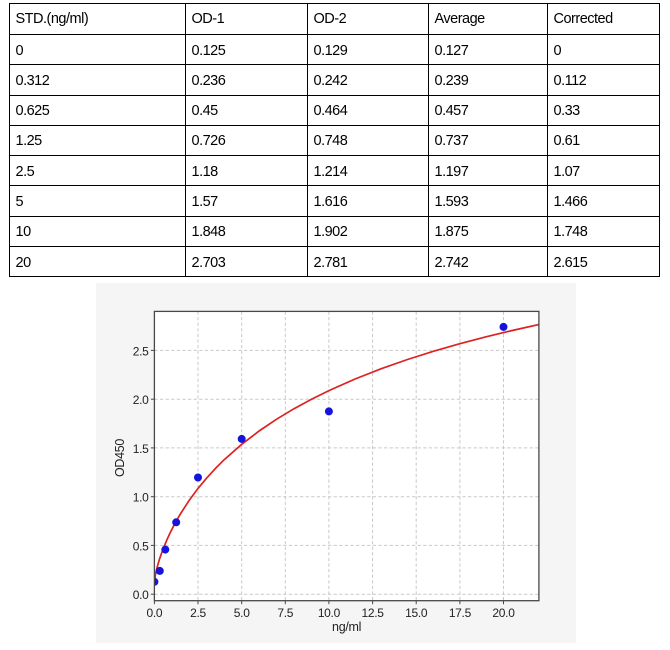 The image size is (670, 650). What do you see at coordinates (141, 400) in the screenshot?
I see `svg-text: 2.0` at bounding box center [141, 400].